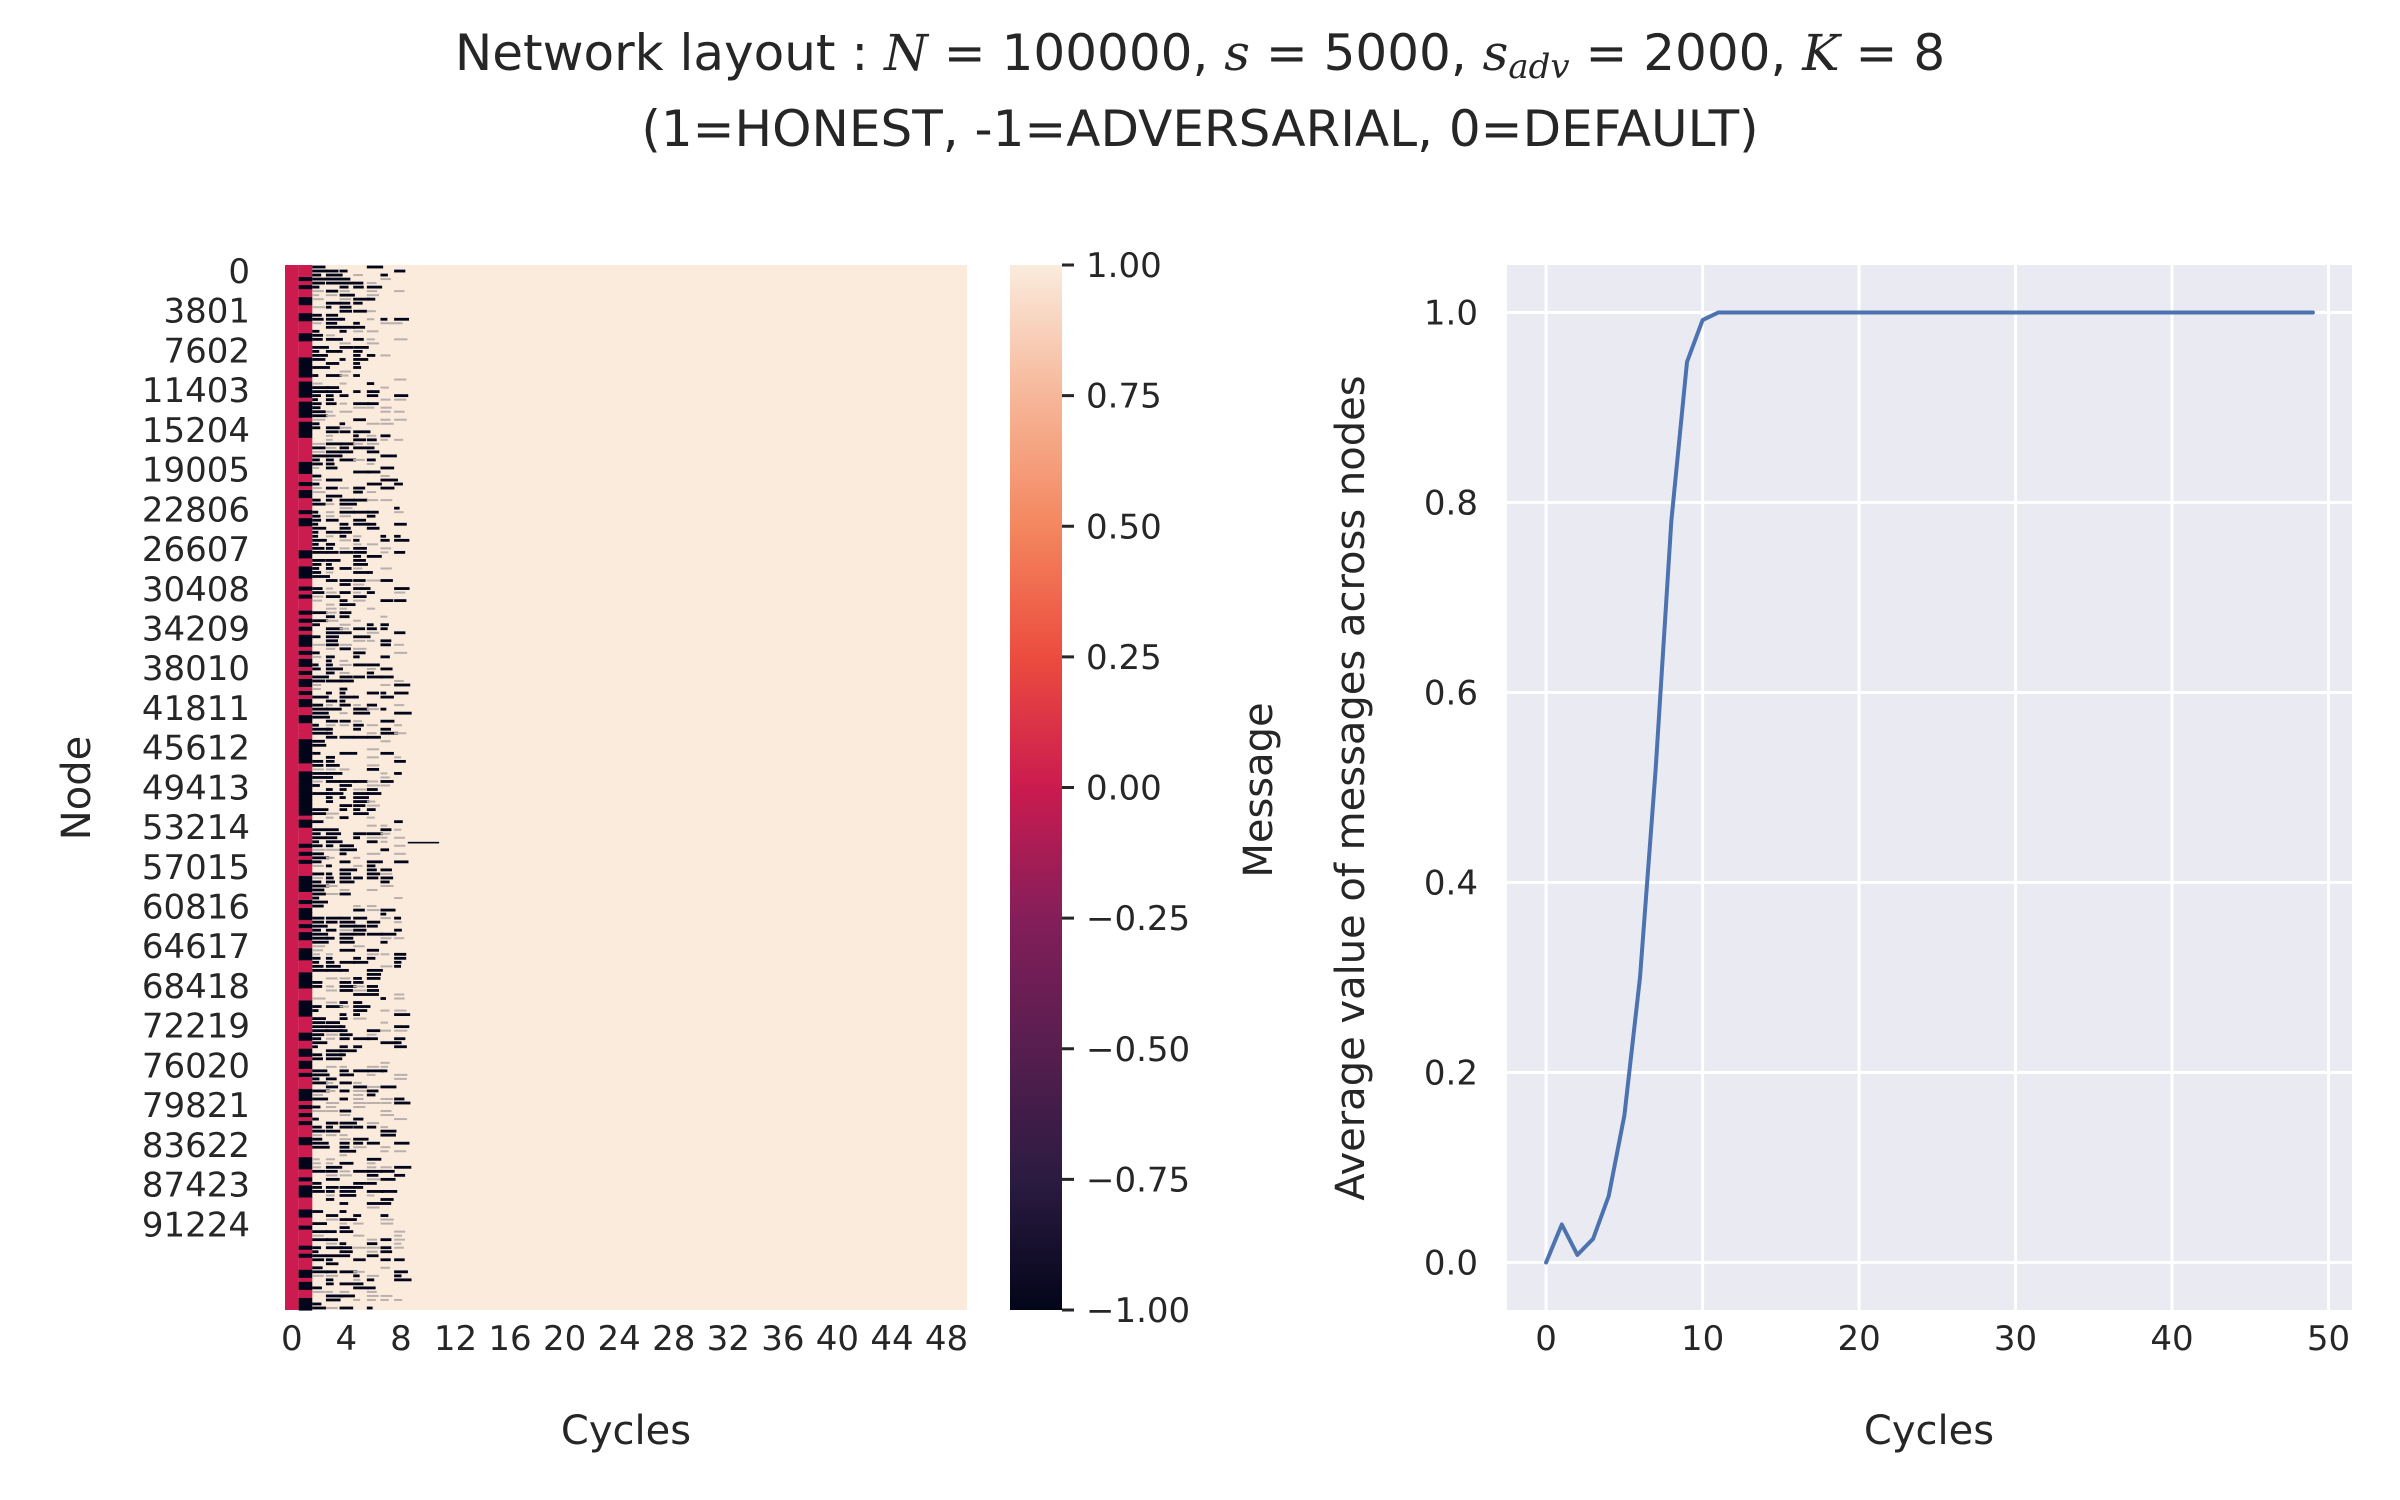 The width and height of the screenshot is (2400, 1500). I want to click on heatmap-x-tick-label: 12, so click(455, 1339).